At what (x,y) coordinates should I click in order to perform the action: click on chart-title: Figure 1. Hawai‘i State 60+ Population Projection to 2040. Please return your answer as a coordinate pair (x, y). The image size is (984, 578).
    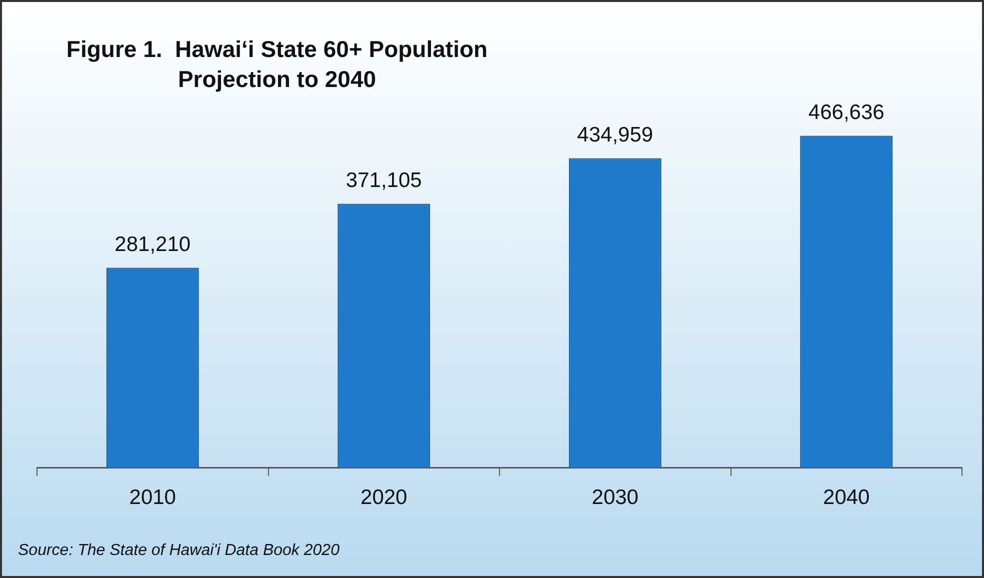
    Looking at the image, I should click on (277, 64).